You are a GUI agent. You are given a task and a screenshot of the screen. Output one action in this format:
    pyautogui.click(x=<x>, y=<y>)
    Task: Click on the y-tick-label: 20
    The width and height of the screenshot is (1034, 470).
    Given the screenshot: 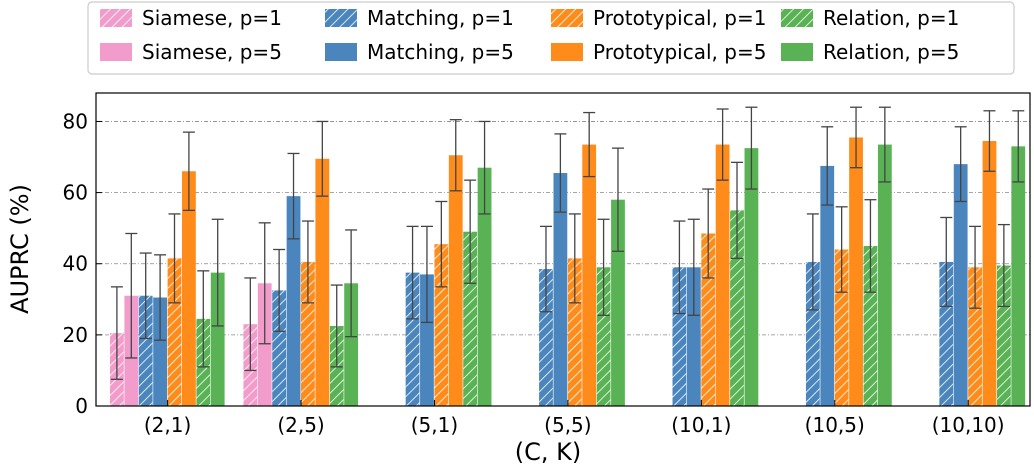 What is the action you would take?
    pyautogui.click(x=75, y=335)
    